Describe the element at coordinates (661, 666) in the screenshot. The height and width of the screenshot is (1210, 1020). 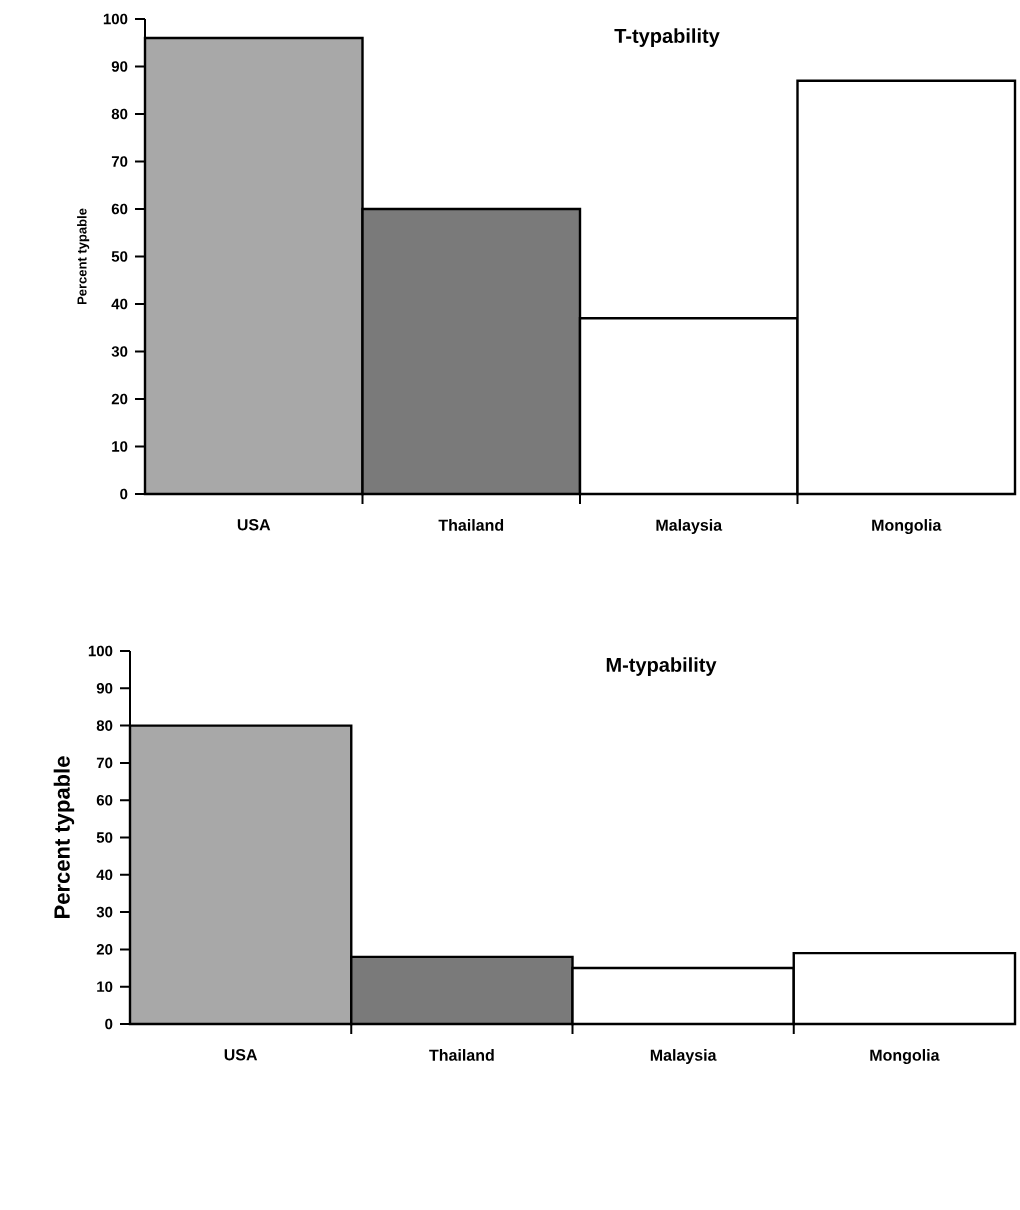
I see `chart-title: M-typability` at that location.